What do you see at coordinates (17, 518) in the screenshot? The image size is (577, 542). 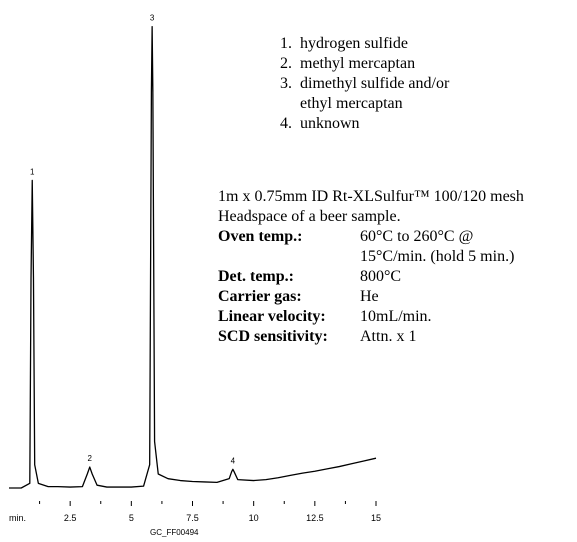 I see `x-axis-label: min.` at bounding box center [17, 518].